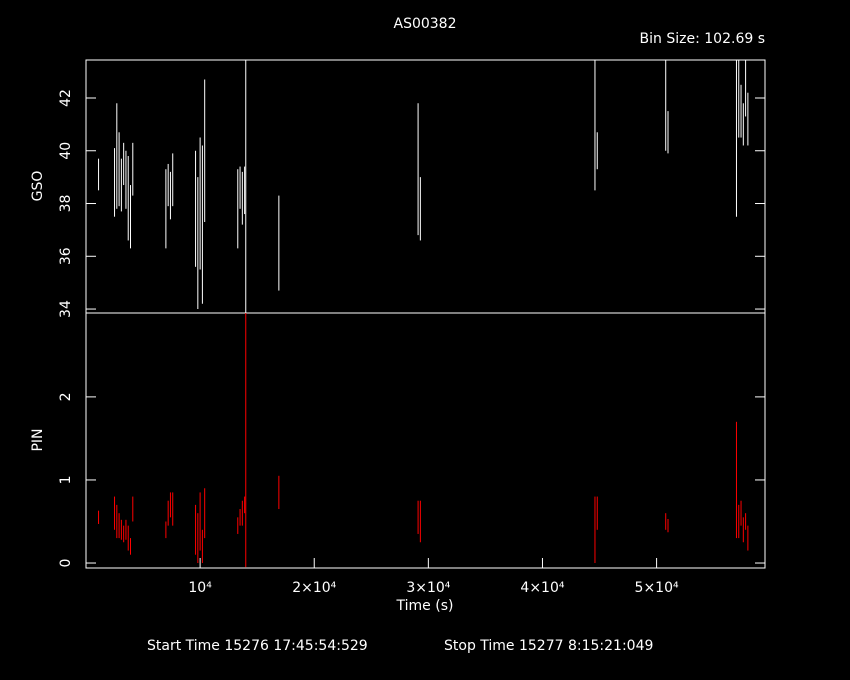 This screenshot has width=850, height=680. What do you see at coordinates (66, 563) in the screenshot?
I see `y-tick-label: 0` at bounding box center [66, 563].